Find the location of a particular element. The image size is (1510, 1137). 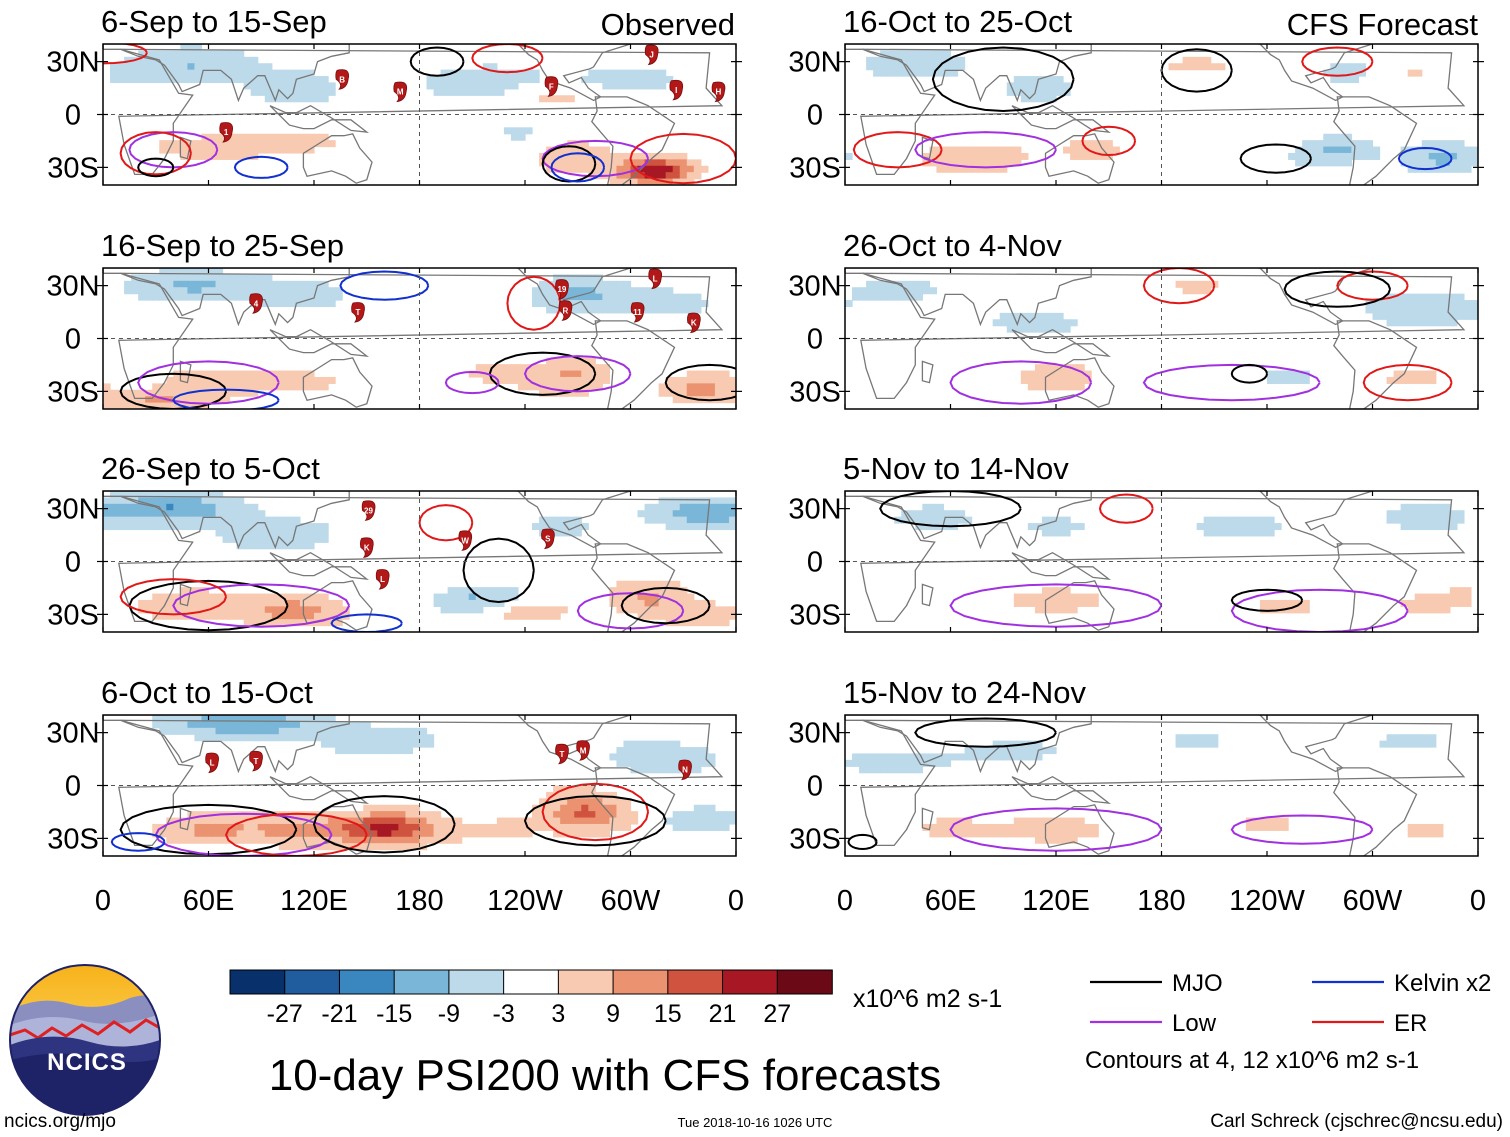

contour-mjo is located at coordinates (862, 842).